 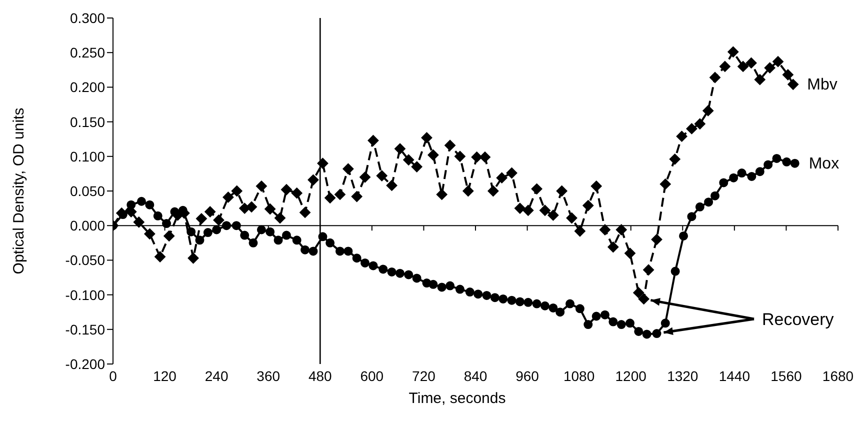 I want to click on y-tick-label: 0.250, so click(x=88, y=52).